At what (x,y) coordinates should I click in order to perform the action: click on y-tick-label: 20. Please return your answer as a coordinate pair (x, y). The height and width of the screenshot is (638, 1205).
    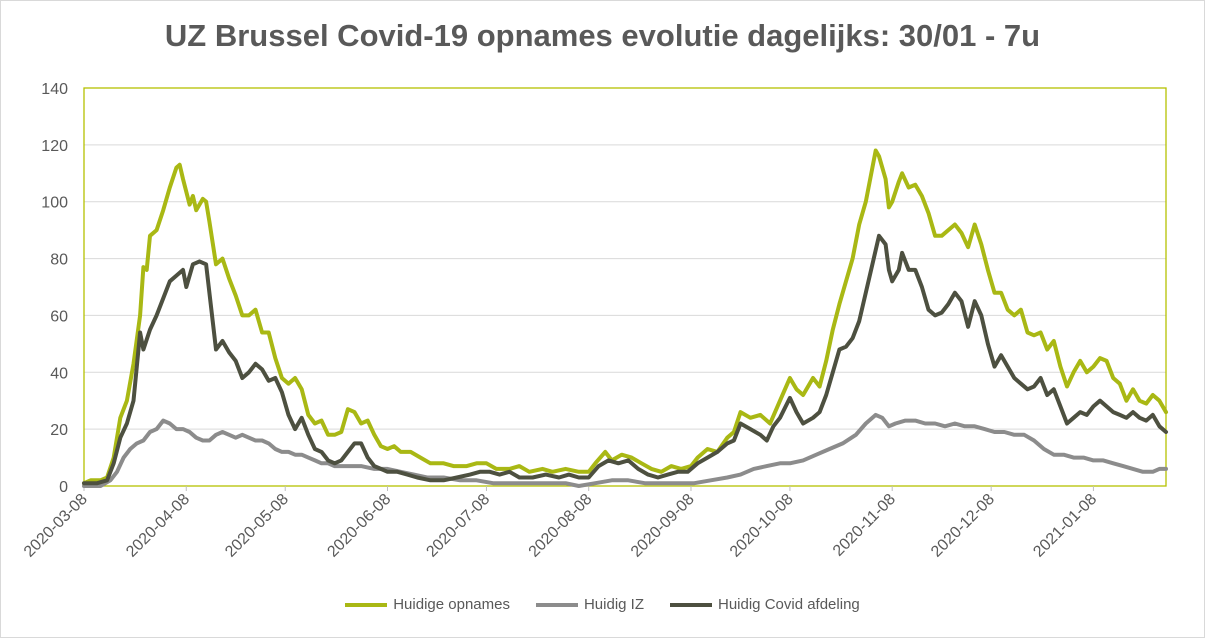
    Looking at the image, I should click on (59, 430).